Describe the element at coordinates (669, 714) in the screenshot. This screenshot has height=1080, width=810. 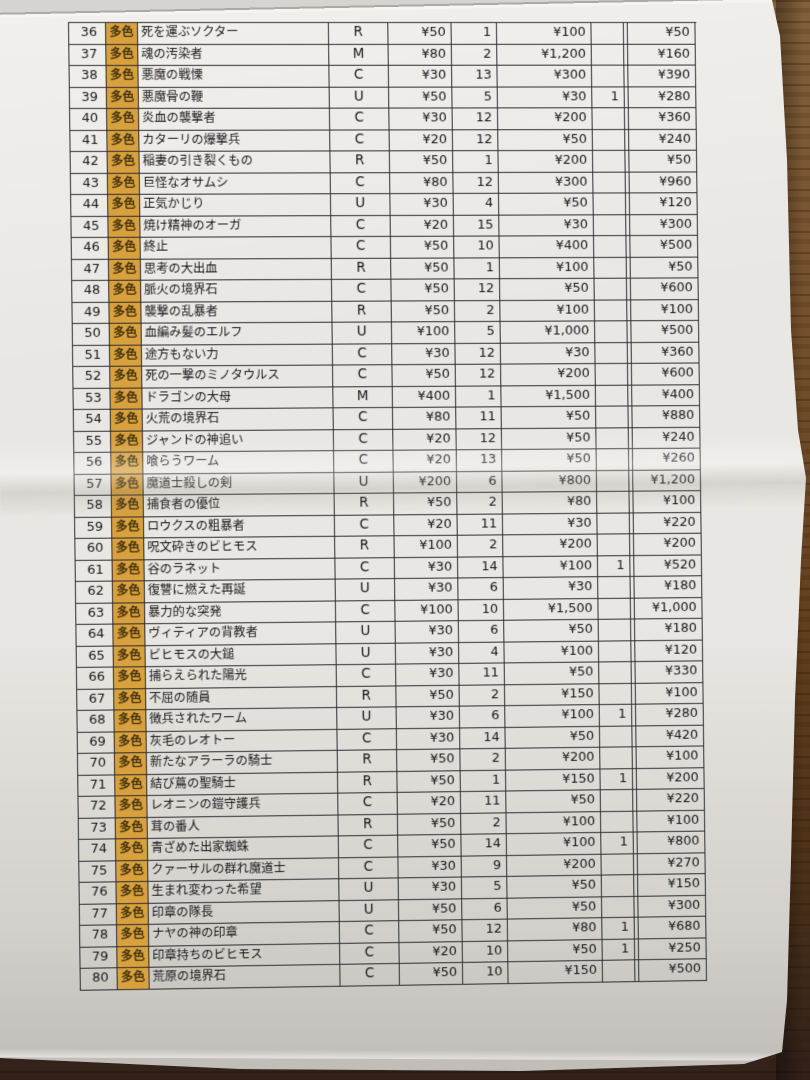
I see `total-price-cell: ¥280` at that location.